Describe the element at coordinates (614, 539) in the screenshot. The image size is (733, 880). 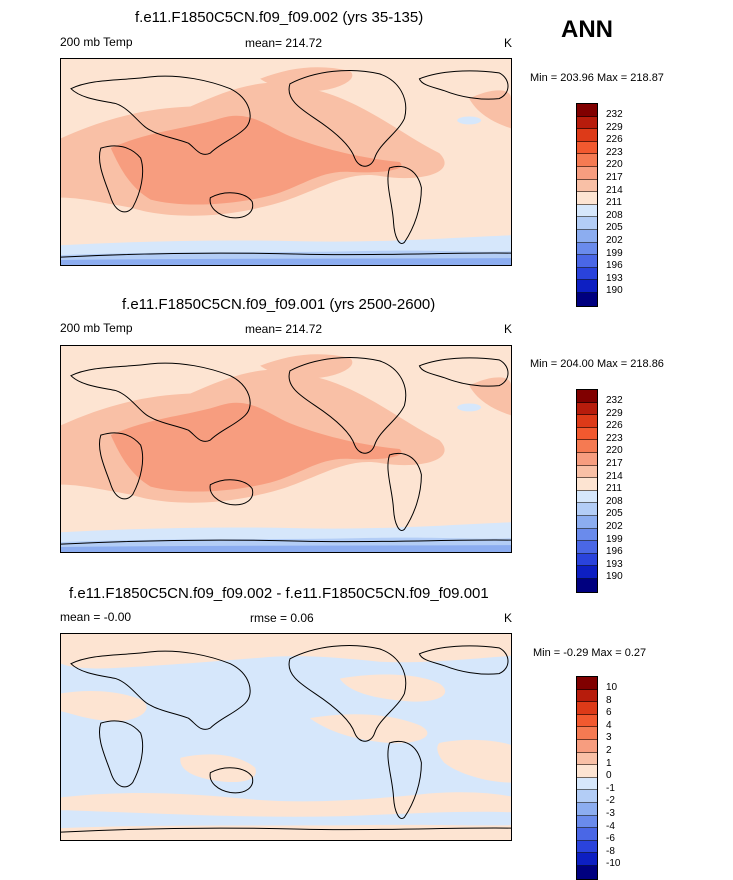
I see `panel-2-cbar-label: 199` at that location.